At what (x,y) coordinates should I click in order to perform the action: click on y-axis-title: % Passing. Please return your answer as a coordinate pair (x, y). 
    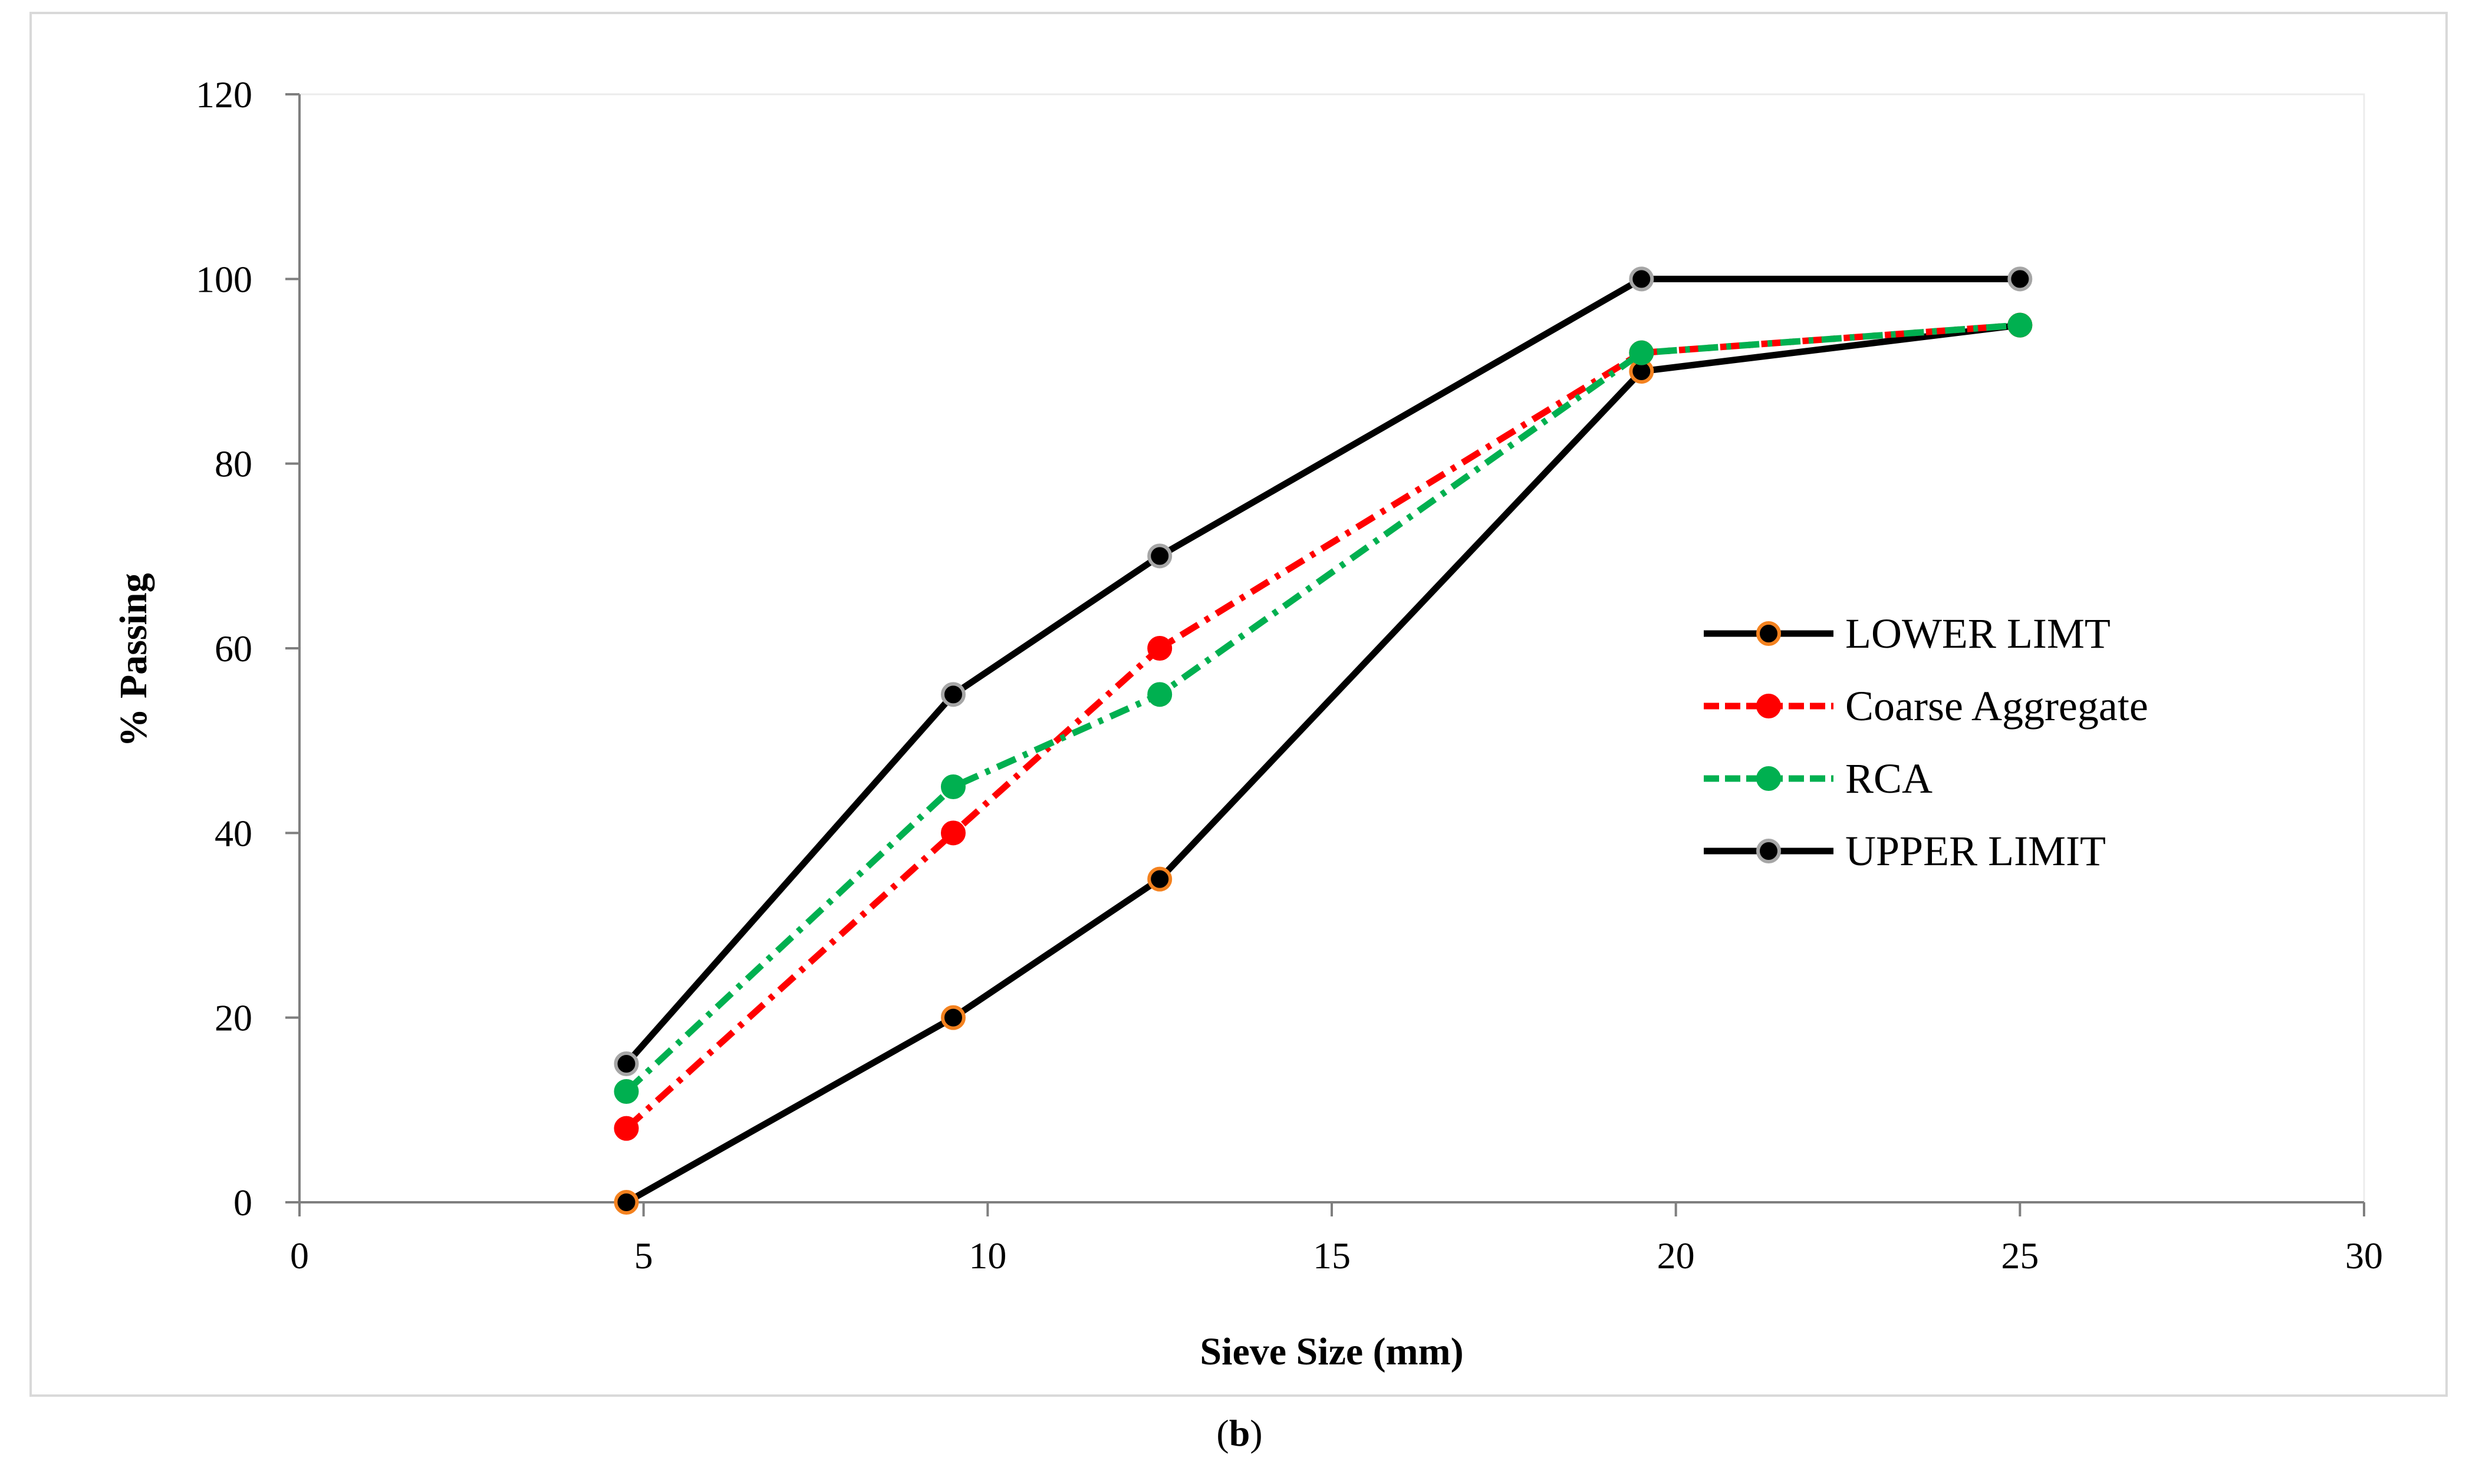
    Looking at the image, I should click on (133, 660).